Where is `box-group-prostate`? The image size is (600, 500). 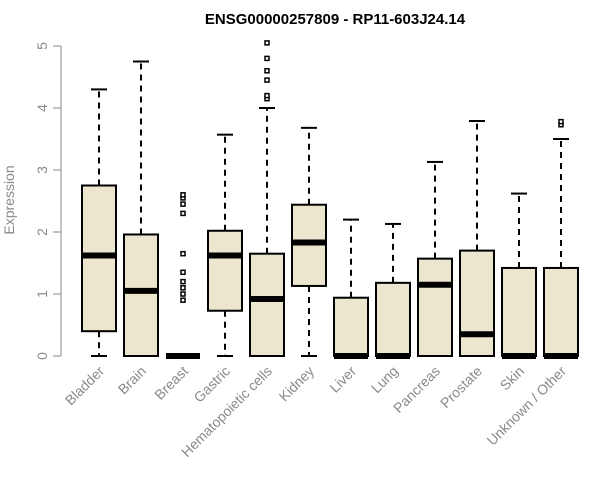
box-group-prostate is located at coordinates (477, 239).